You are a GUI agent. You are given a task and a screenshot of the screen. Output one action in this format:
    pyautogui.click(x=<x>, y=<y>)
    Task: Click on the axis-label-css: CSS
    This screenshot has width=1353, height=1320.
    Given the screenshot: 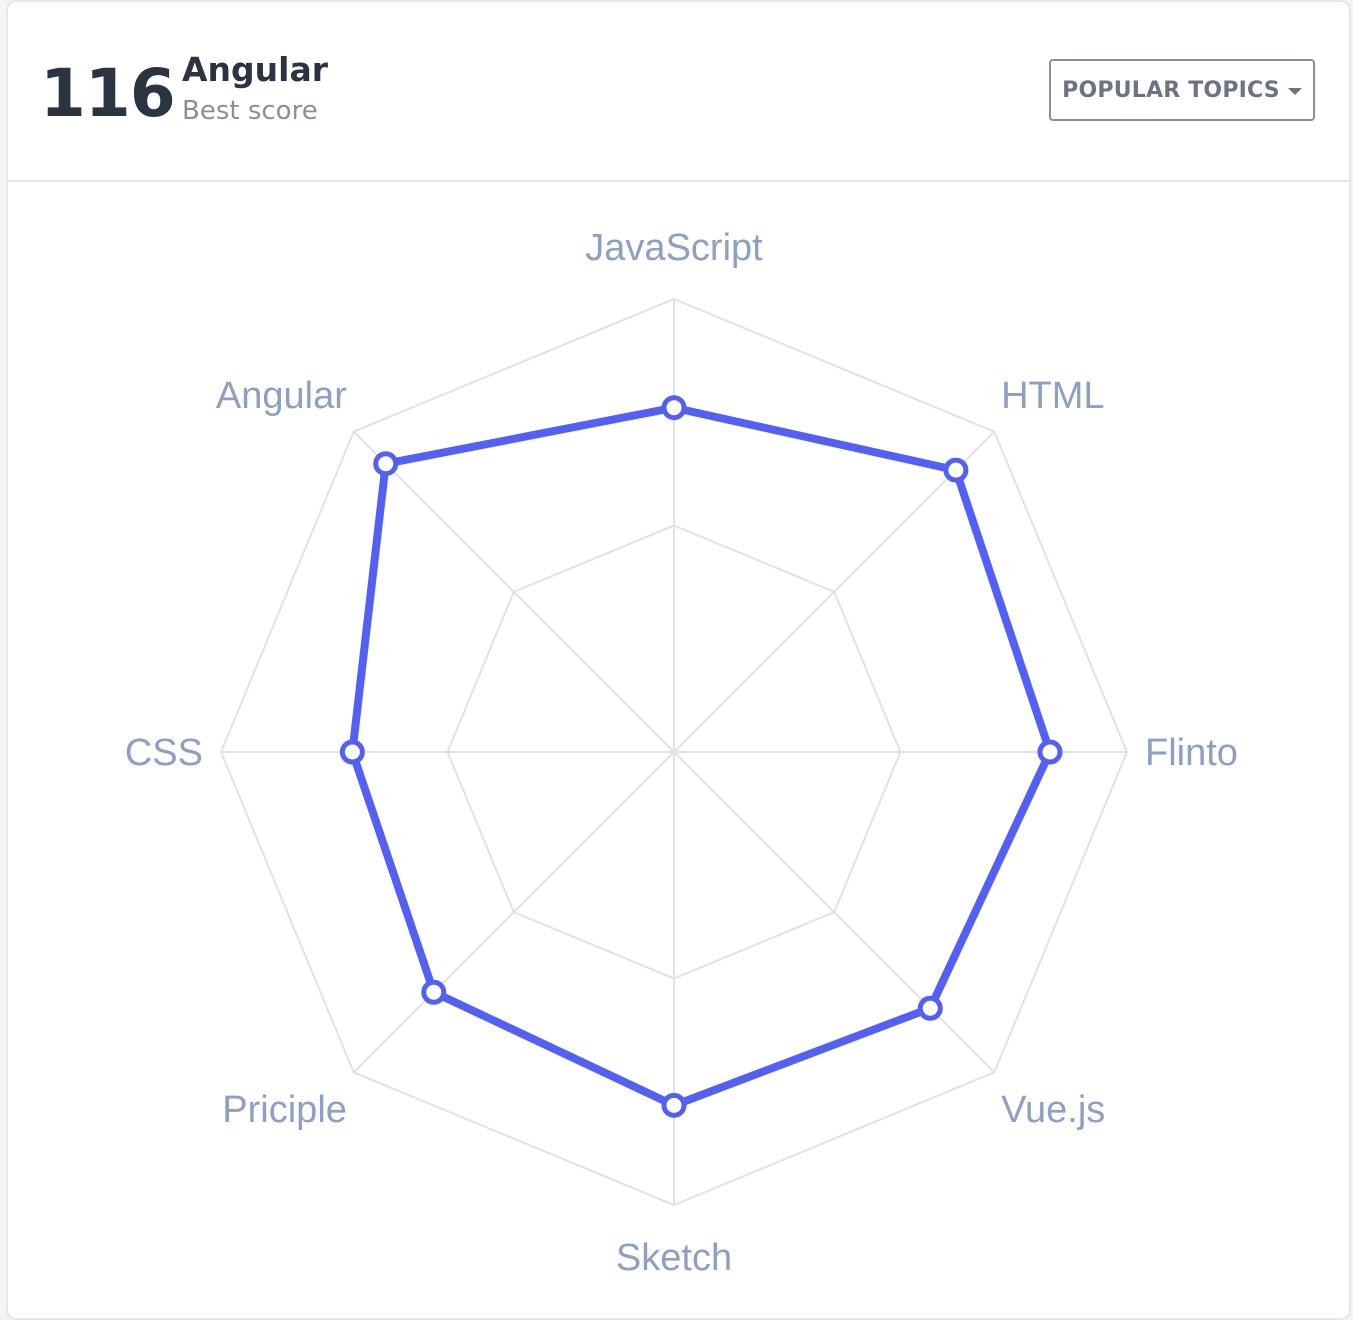 What is the action you would take?
    pyautogui.click(x=164, y=753)
    